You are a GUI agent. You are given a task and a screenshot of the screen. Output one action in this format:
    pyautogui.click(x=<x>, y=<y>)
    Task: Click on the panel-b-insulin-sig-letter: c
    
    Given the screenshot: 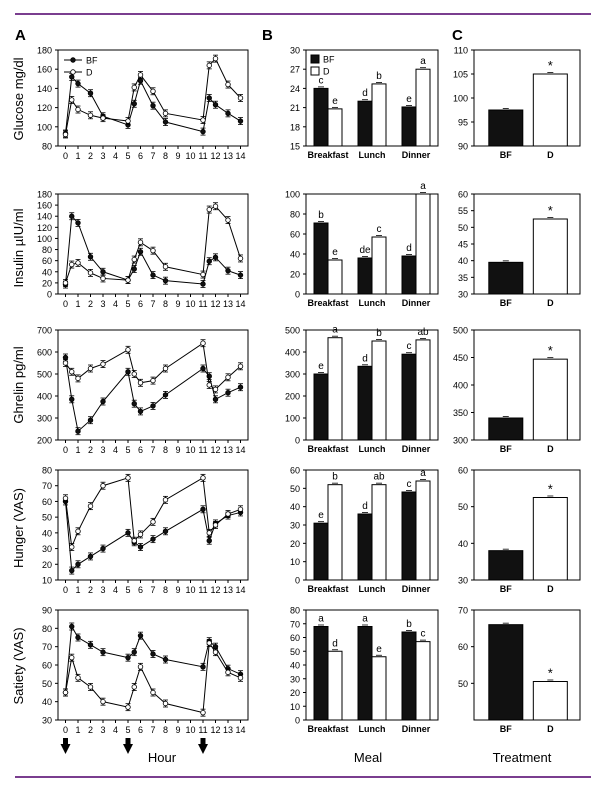 What is the action you would take?
    pyautogui.click(x=379, y=229)
    